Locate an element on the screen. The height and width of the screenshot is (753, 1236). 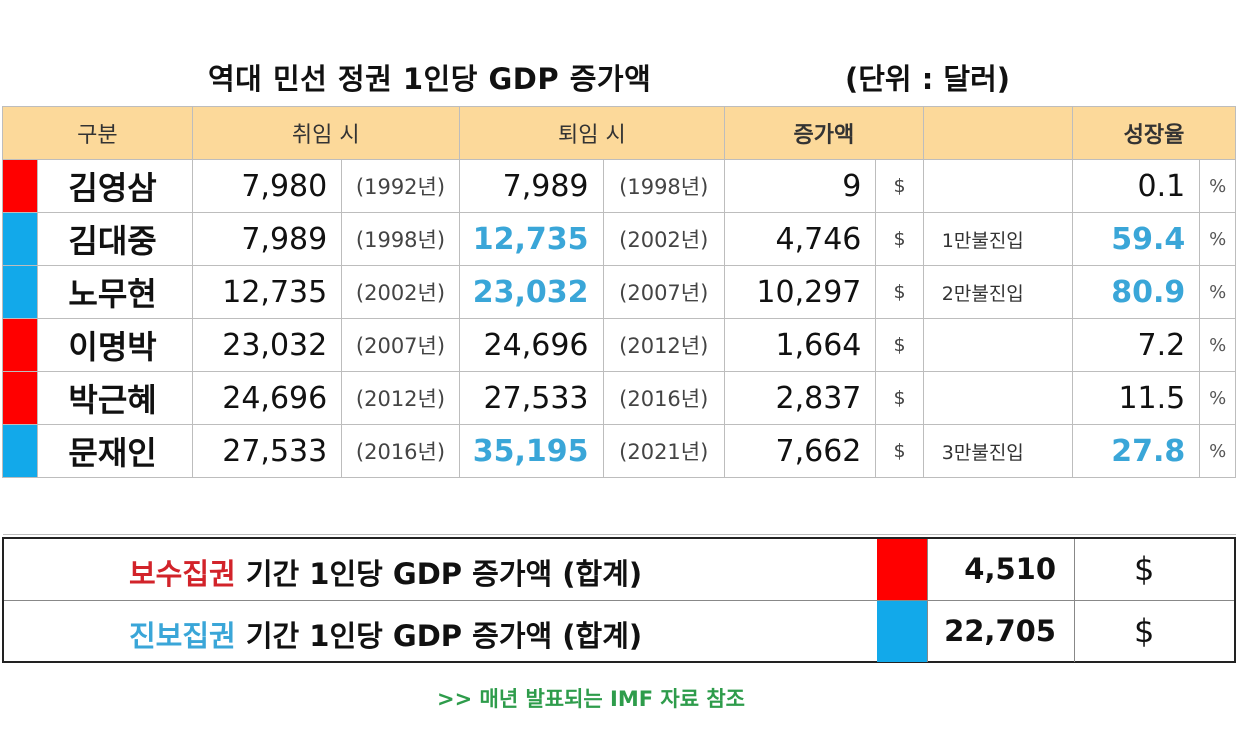
exit-gdp: 35,195 is located at coordinates (531, 451).